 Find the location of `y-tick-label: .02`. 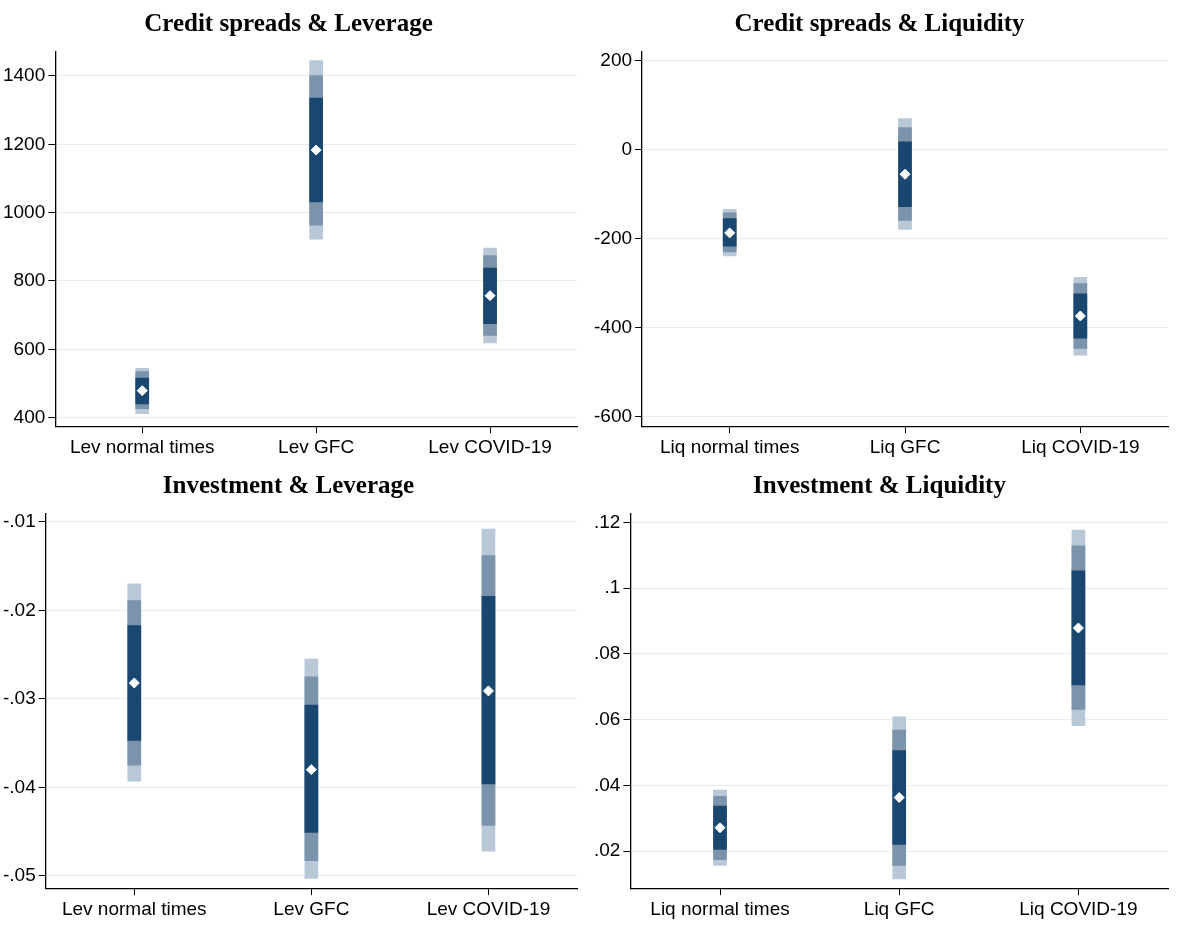

y-tick-label: .02 is located at coordinates (607, 850).